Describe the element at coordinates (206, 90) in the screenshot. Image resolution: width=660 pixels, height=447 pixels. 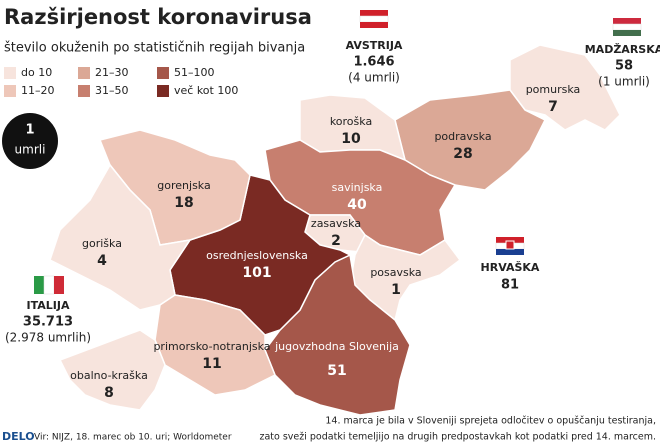
I see `legend-label: več kot 100` at that location.